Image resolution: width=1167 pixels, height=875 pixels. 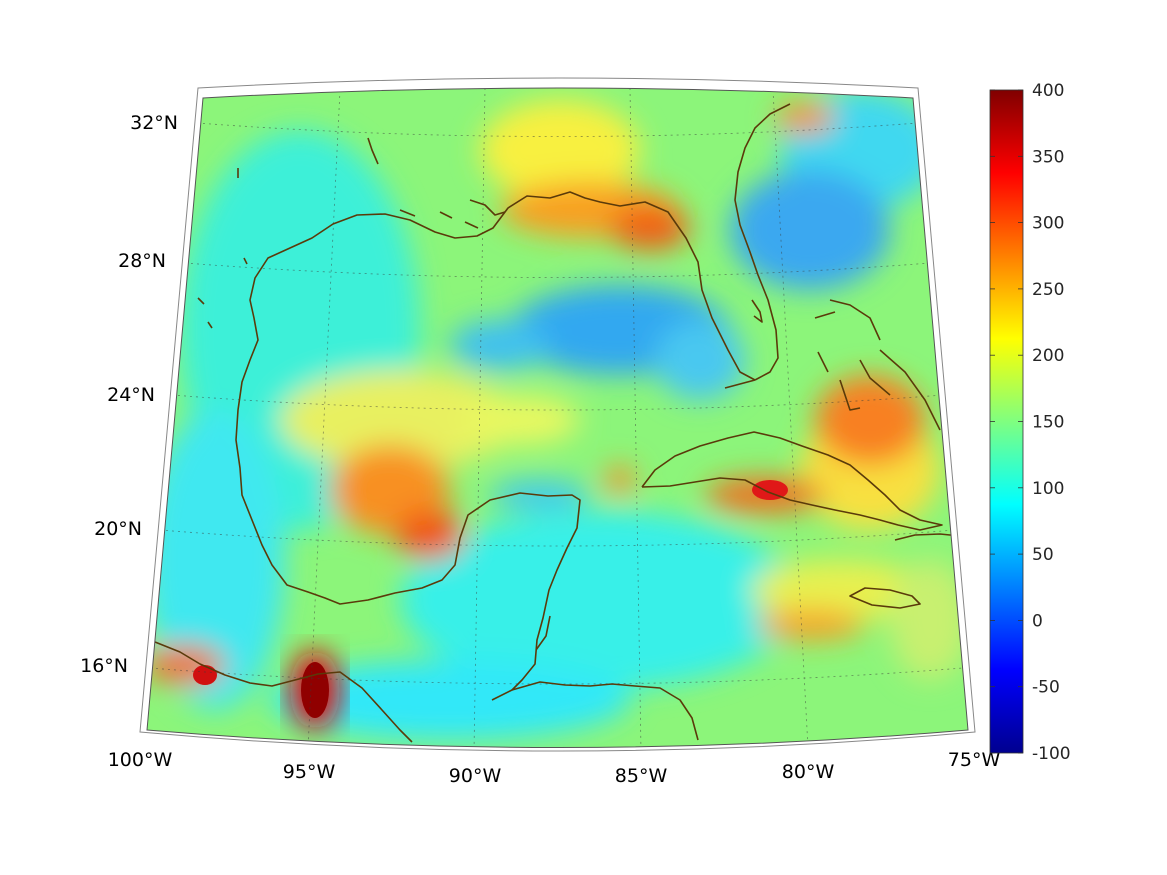 What do you see at coordinates (142, 261) in the screenshot?
I see `lat-tick-label: 28°N` at bounding box center [142, 261].